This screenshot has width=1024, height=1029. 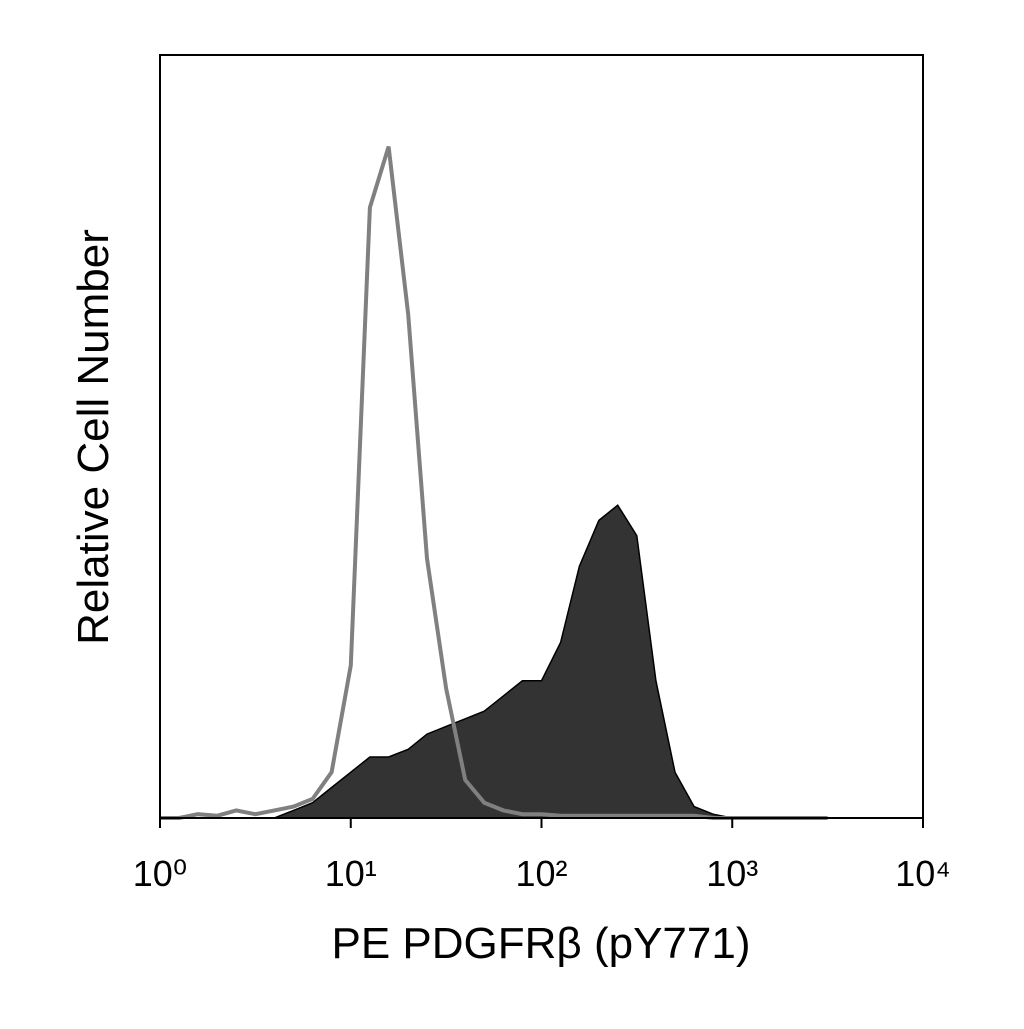 What do you see at coordinates (541, 943) in the screenshot?
I see `x-axis-label: PE PDGFRβ (pY771)` at bounding box center [541, 943].